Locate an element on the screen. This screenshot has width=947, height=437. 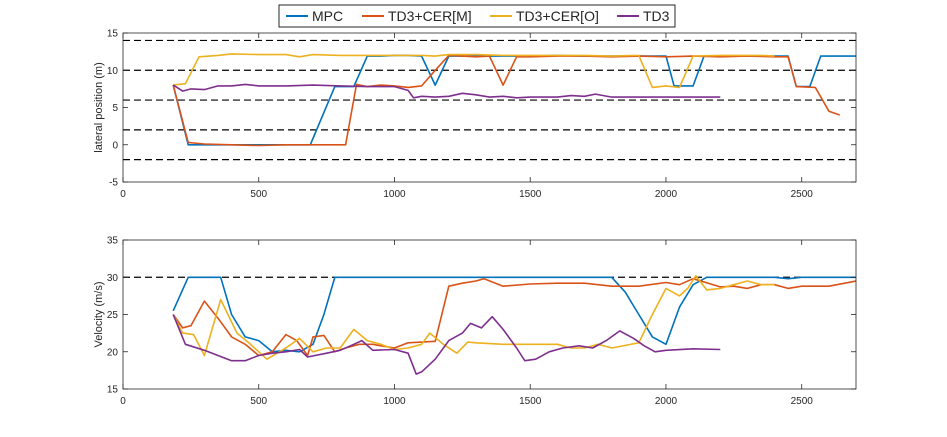
legend-box is located at coordinates (477, 16).